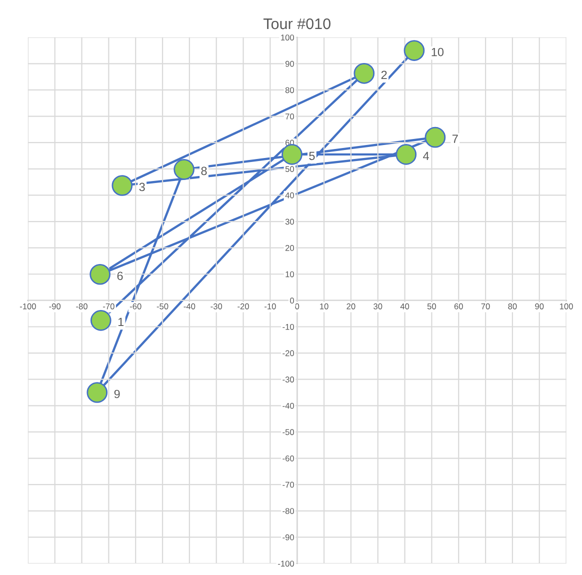  Describe the element at coordinates (288, 458) in the screenshot. I see `y-tick-label: -60` at that location.